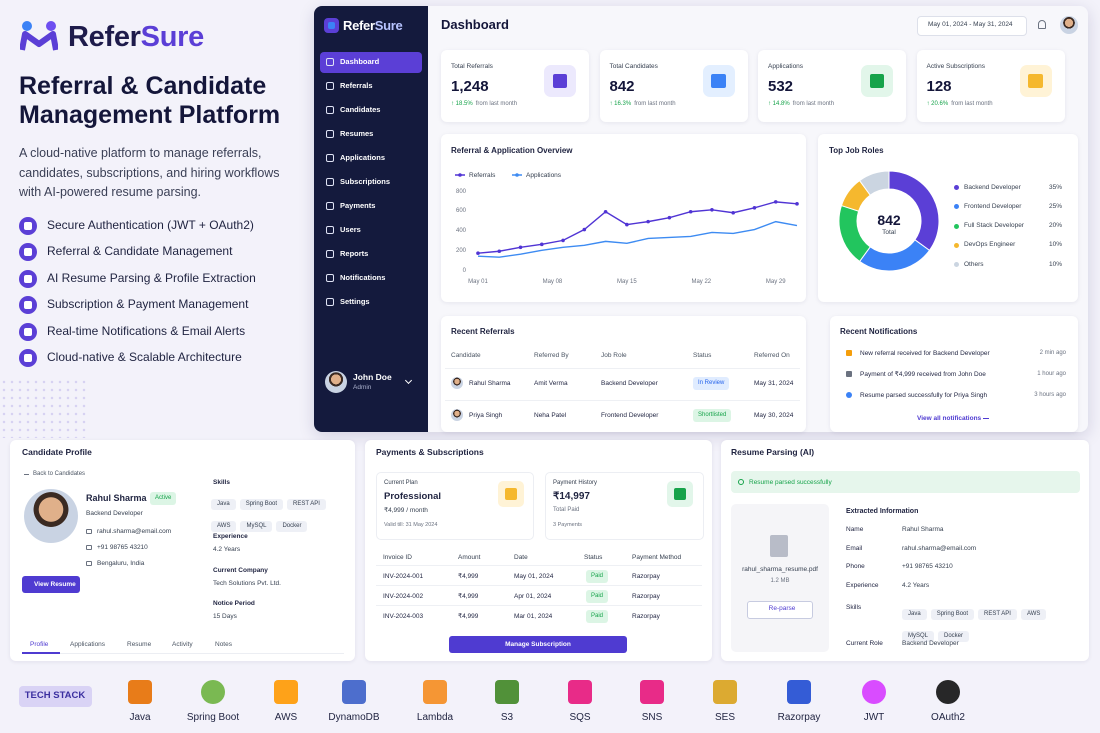 The width and height of the screenshot is (1100, 733). I want to click on manage-button, so click(538, 644).